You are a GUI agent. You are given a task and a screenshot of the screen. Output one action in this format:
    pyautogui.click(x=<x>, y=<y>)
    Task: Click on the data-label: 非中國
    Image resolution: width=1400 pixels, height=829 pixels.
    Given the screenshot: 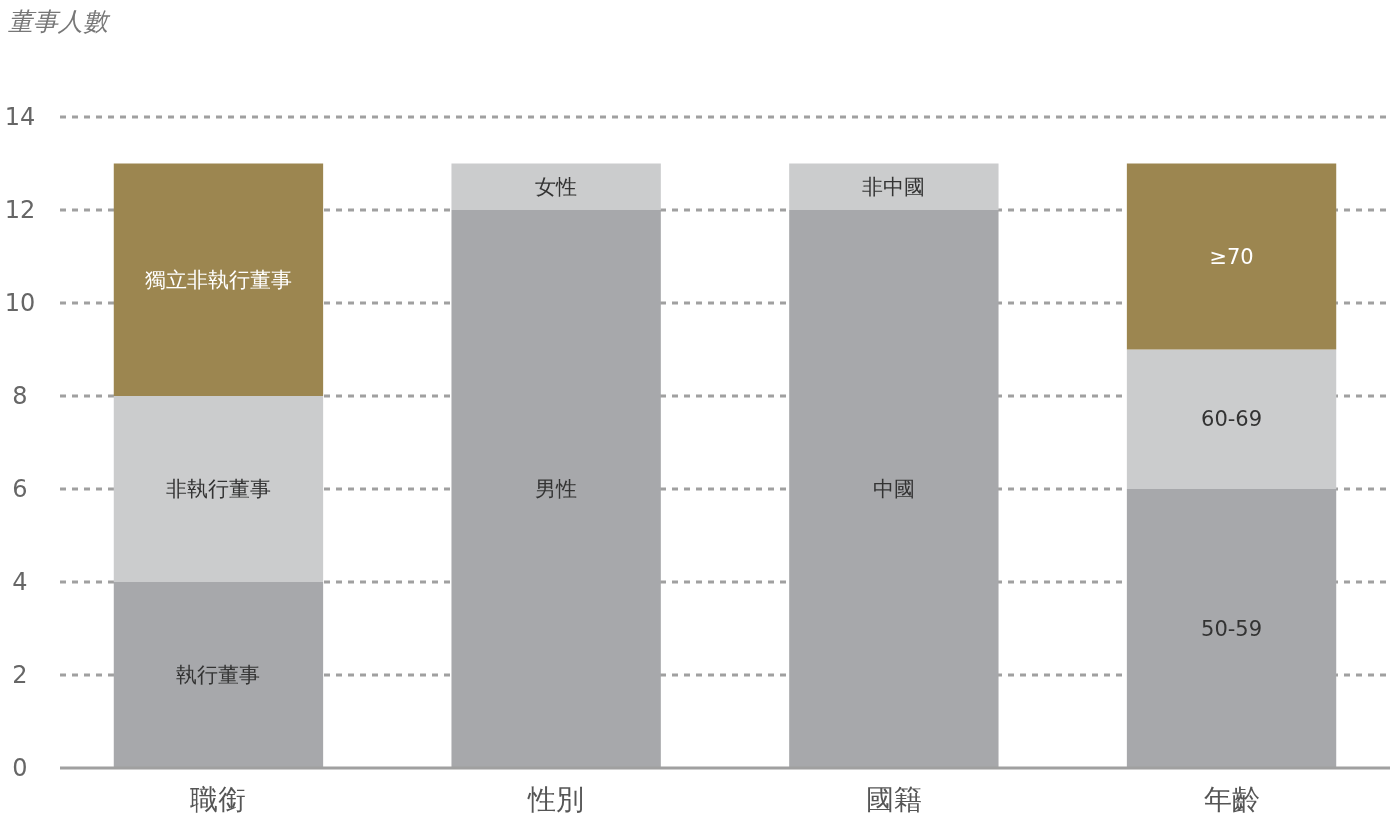 What is the action you would take?
    pyautogui.click(x=894, y=186)
    